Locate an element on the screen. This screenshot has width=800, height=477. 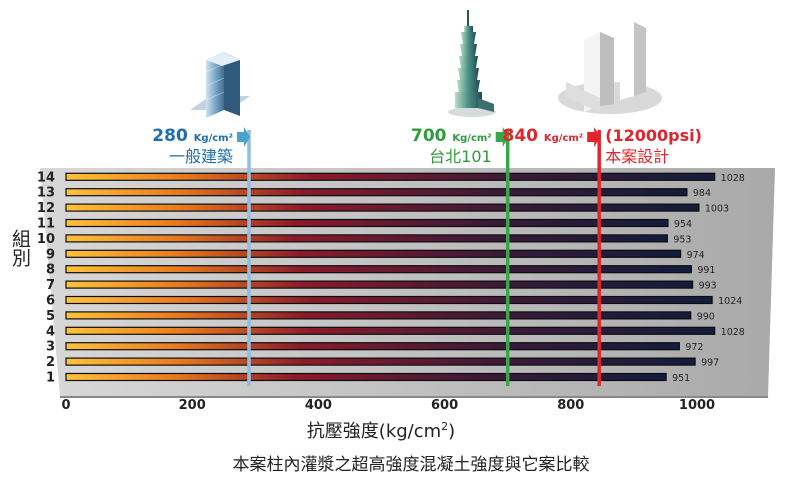
reference-name: 台北101 is located at coordinates (460, 156).